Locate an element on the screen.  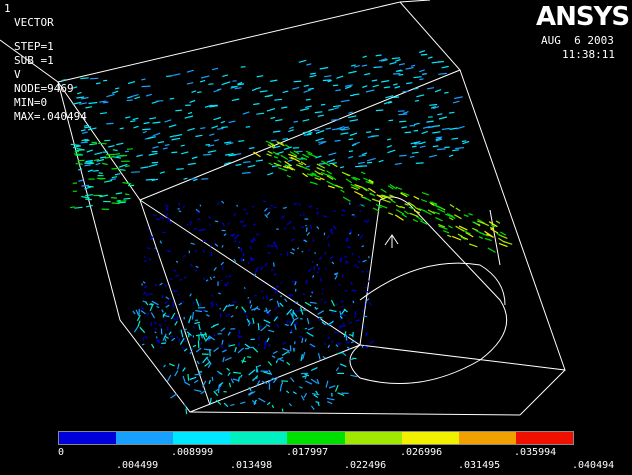
legend-label-upper-1: .008999 is located at coordinates (192, 452).